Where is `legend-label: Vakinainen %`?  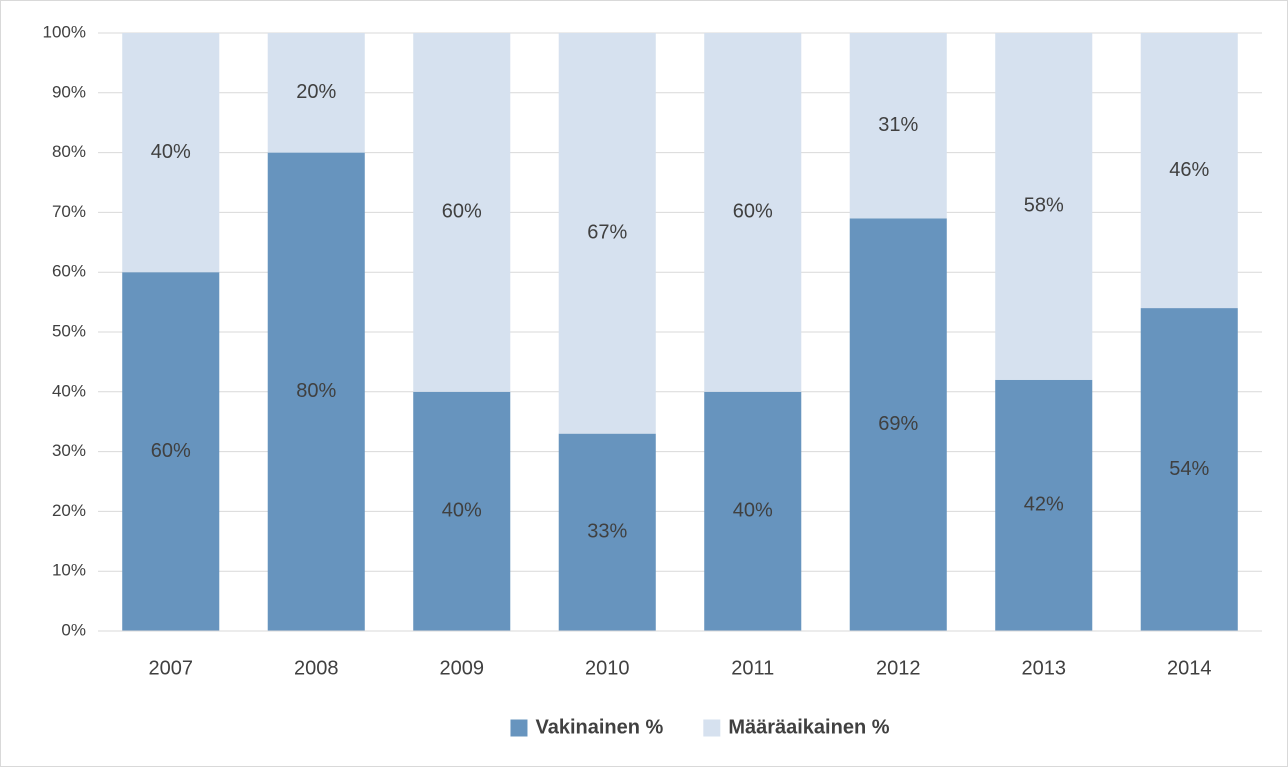
legend-label: Vakinainen % is located at coordinates (599, 727).